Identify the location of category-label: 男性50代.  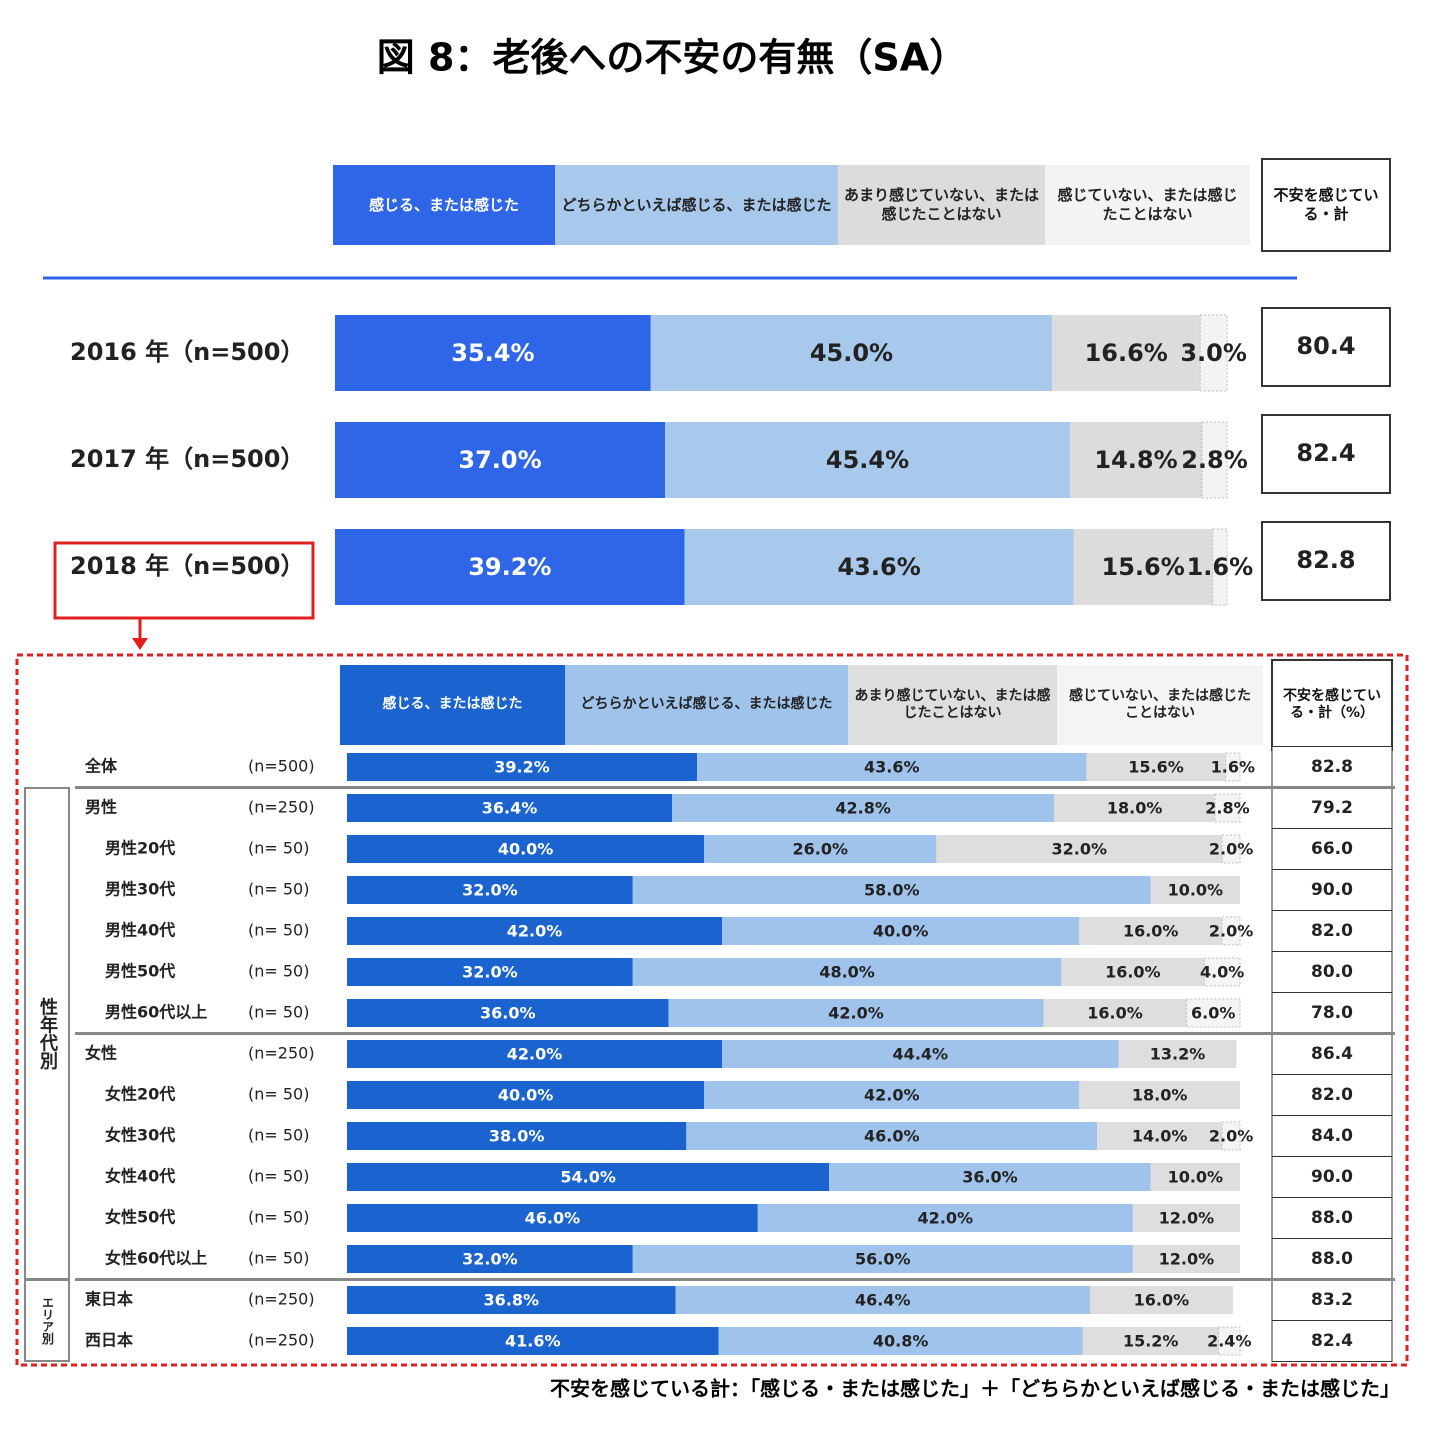
(140, 971).